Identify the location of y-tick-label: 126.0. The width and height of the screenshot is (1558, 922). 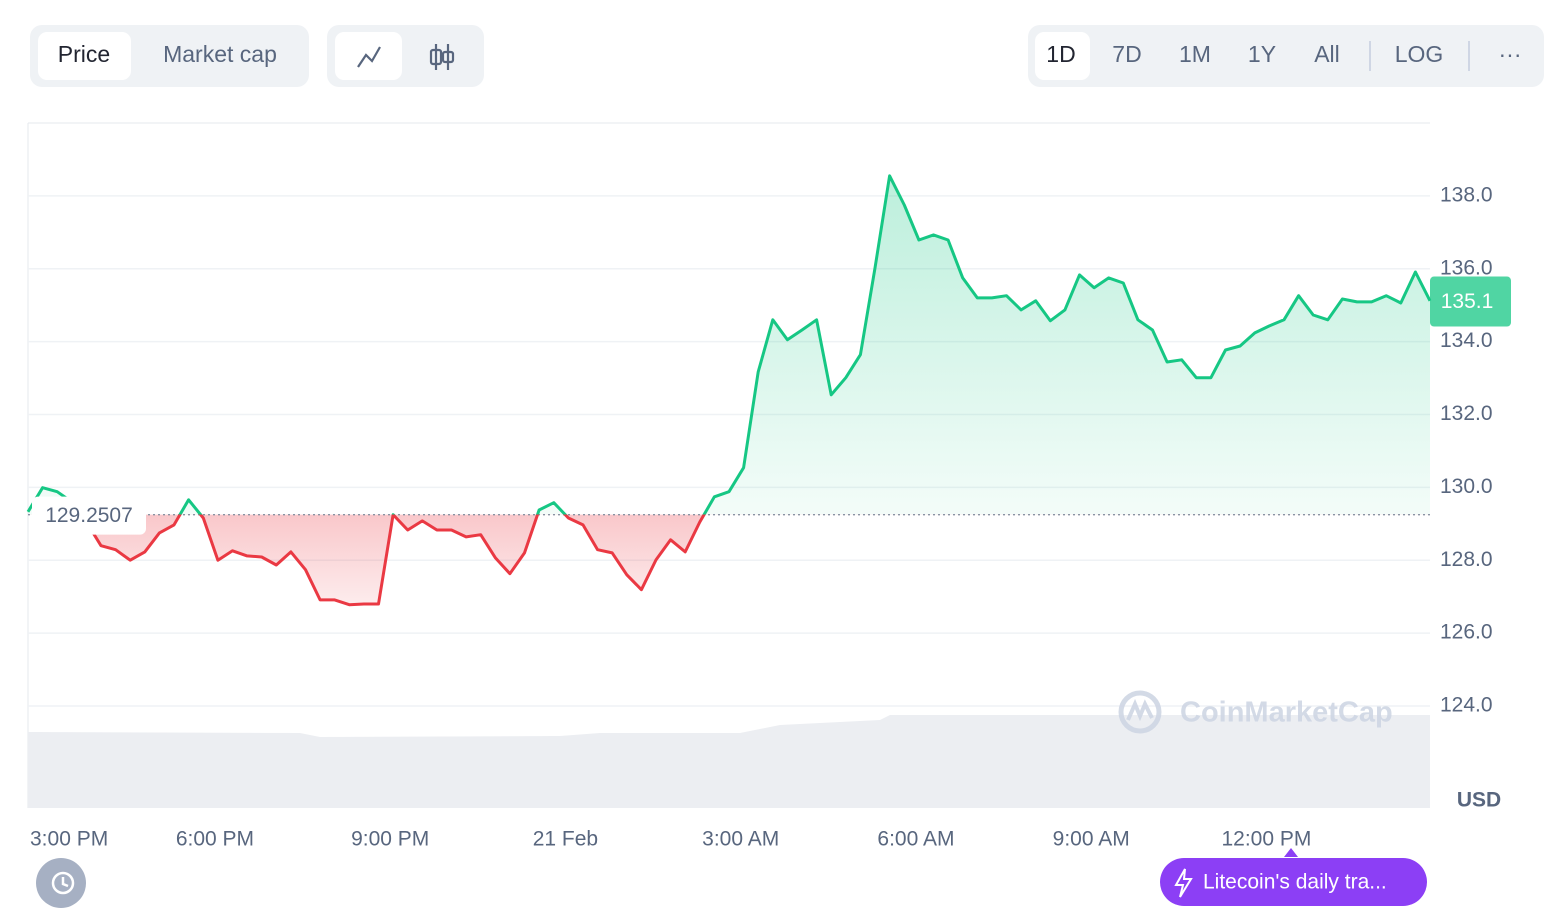
(1466, 632).